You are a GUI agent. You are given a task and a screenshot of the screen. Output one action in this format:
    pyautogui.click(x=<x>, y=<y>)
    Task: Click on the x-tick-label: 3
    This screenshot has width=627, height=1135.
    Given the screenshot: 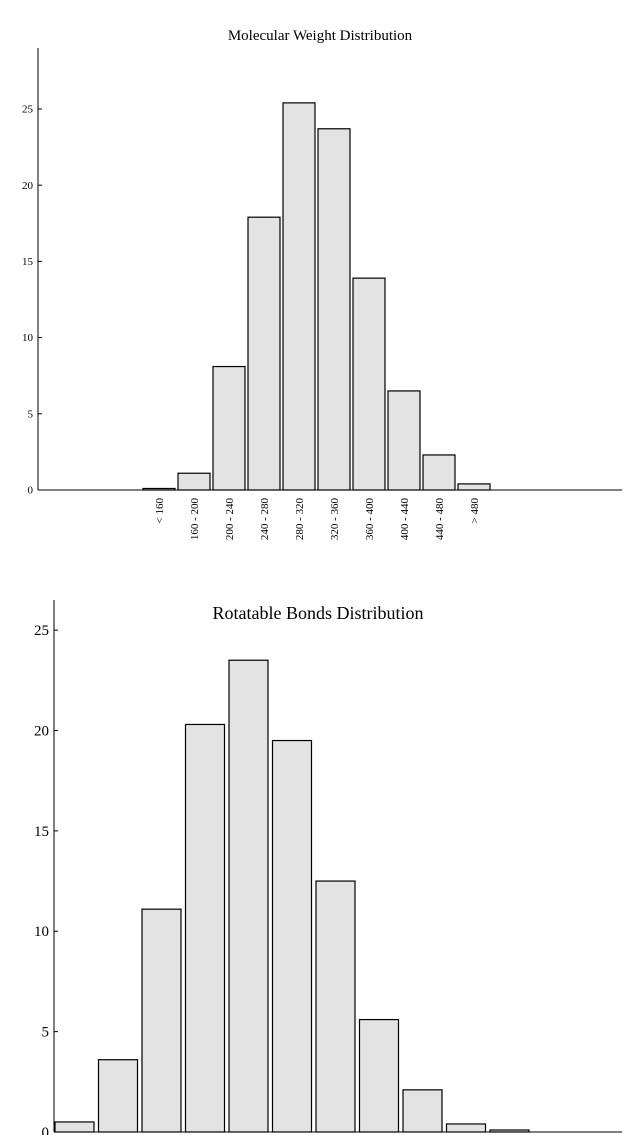 What is the action you would take?
    pyautogui.click(x=205, y=1133)
    